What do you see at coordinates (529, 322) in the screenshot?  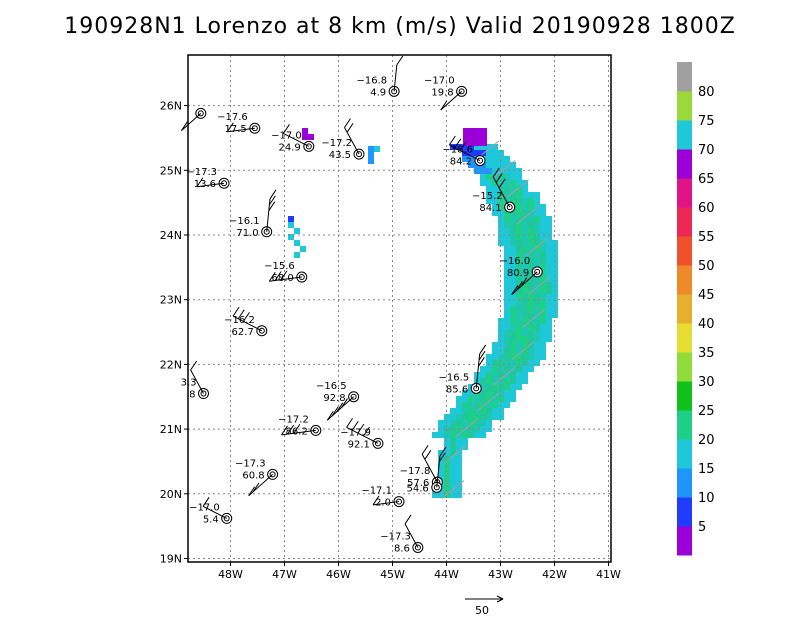 I see `wind-vector` at bounding box center [529, 322].